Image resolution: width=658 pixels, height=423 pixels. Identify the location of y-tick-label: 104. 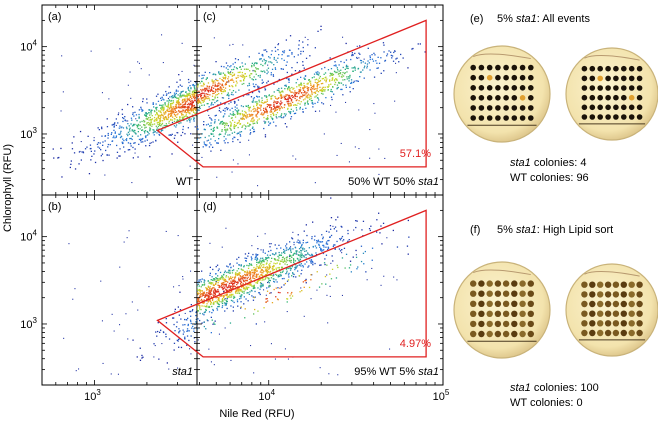
(28, 236).